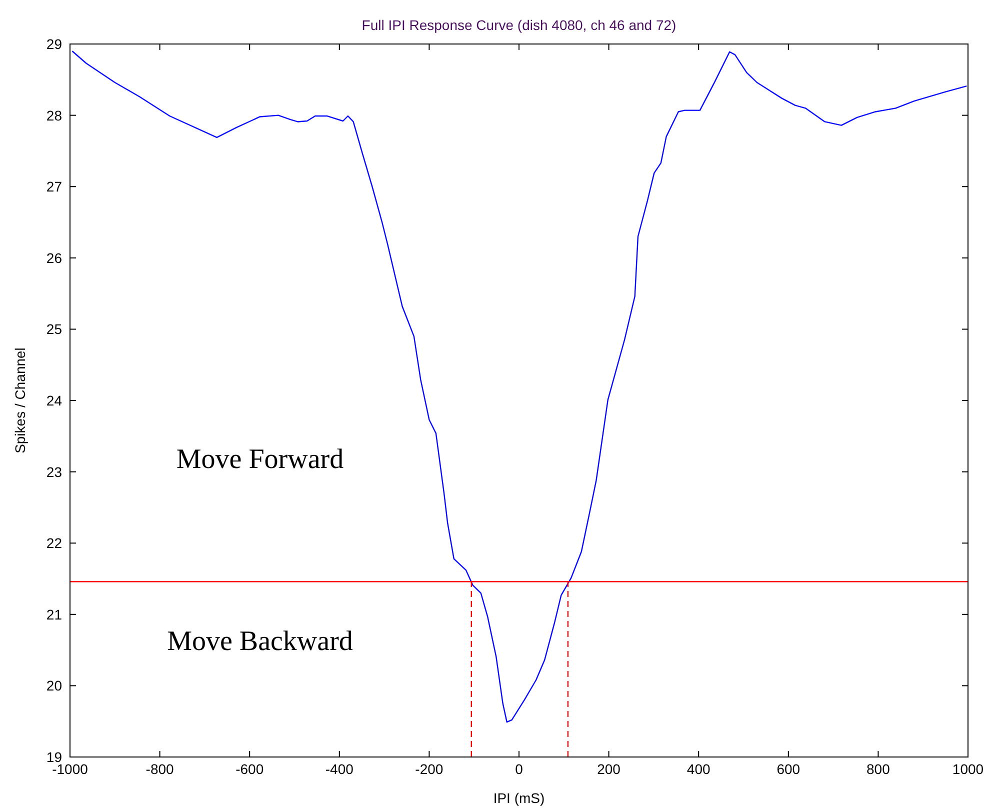  What do you see at coordinates (20, 401) in the screenshot?
I see `y-axis-title: Spikes / Channel` at bounding box center [20, 401].